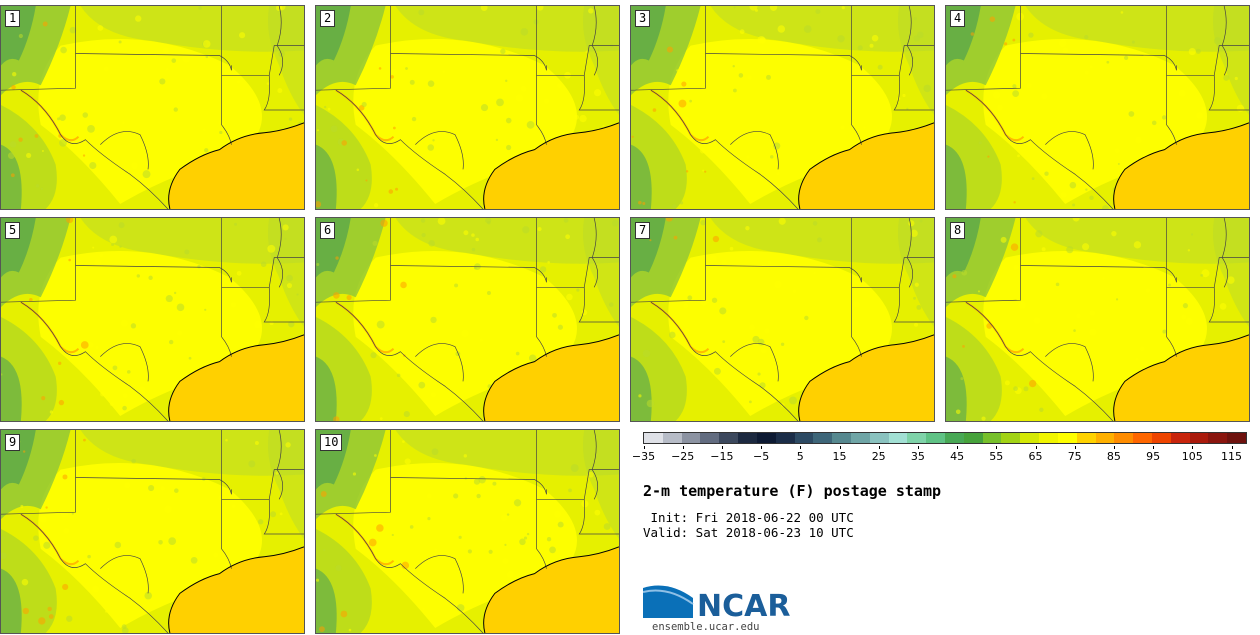  I want to click on ensemble-member-panel-4: 4, so click(1097, 107).